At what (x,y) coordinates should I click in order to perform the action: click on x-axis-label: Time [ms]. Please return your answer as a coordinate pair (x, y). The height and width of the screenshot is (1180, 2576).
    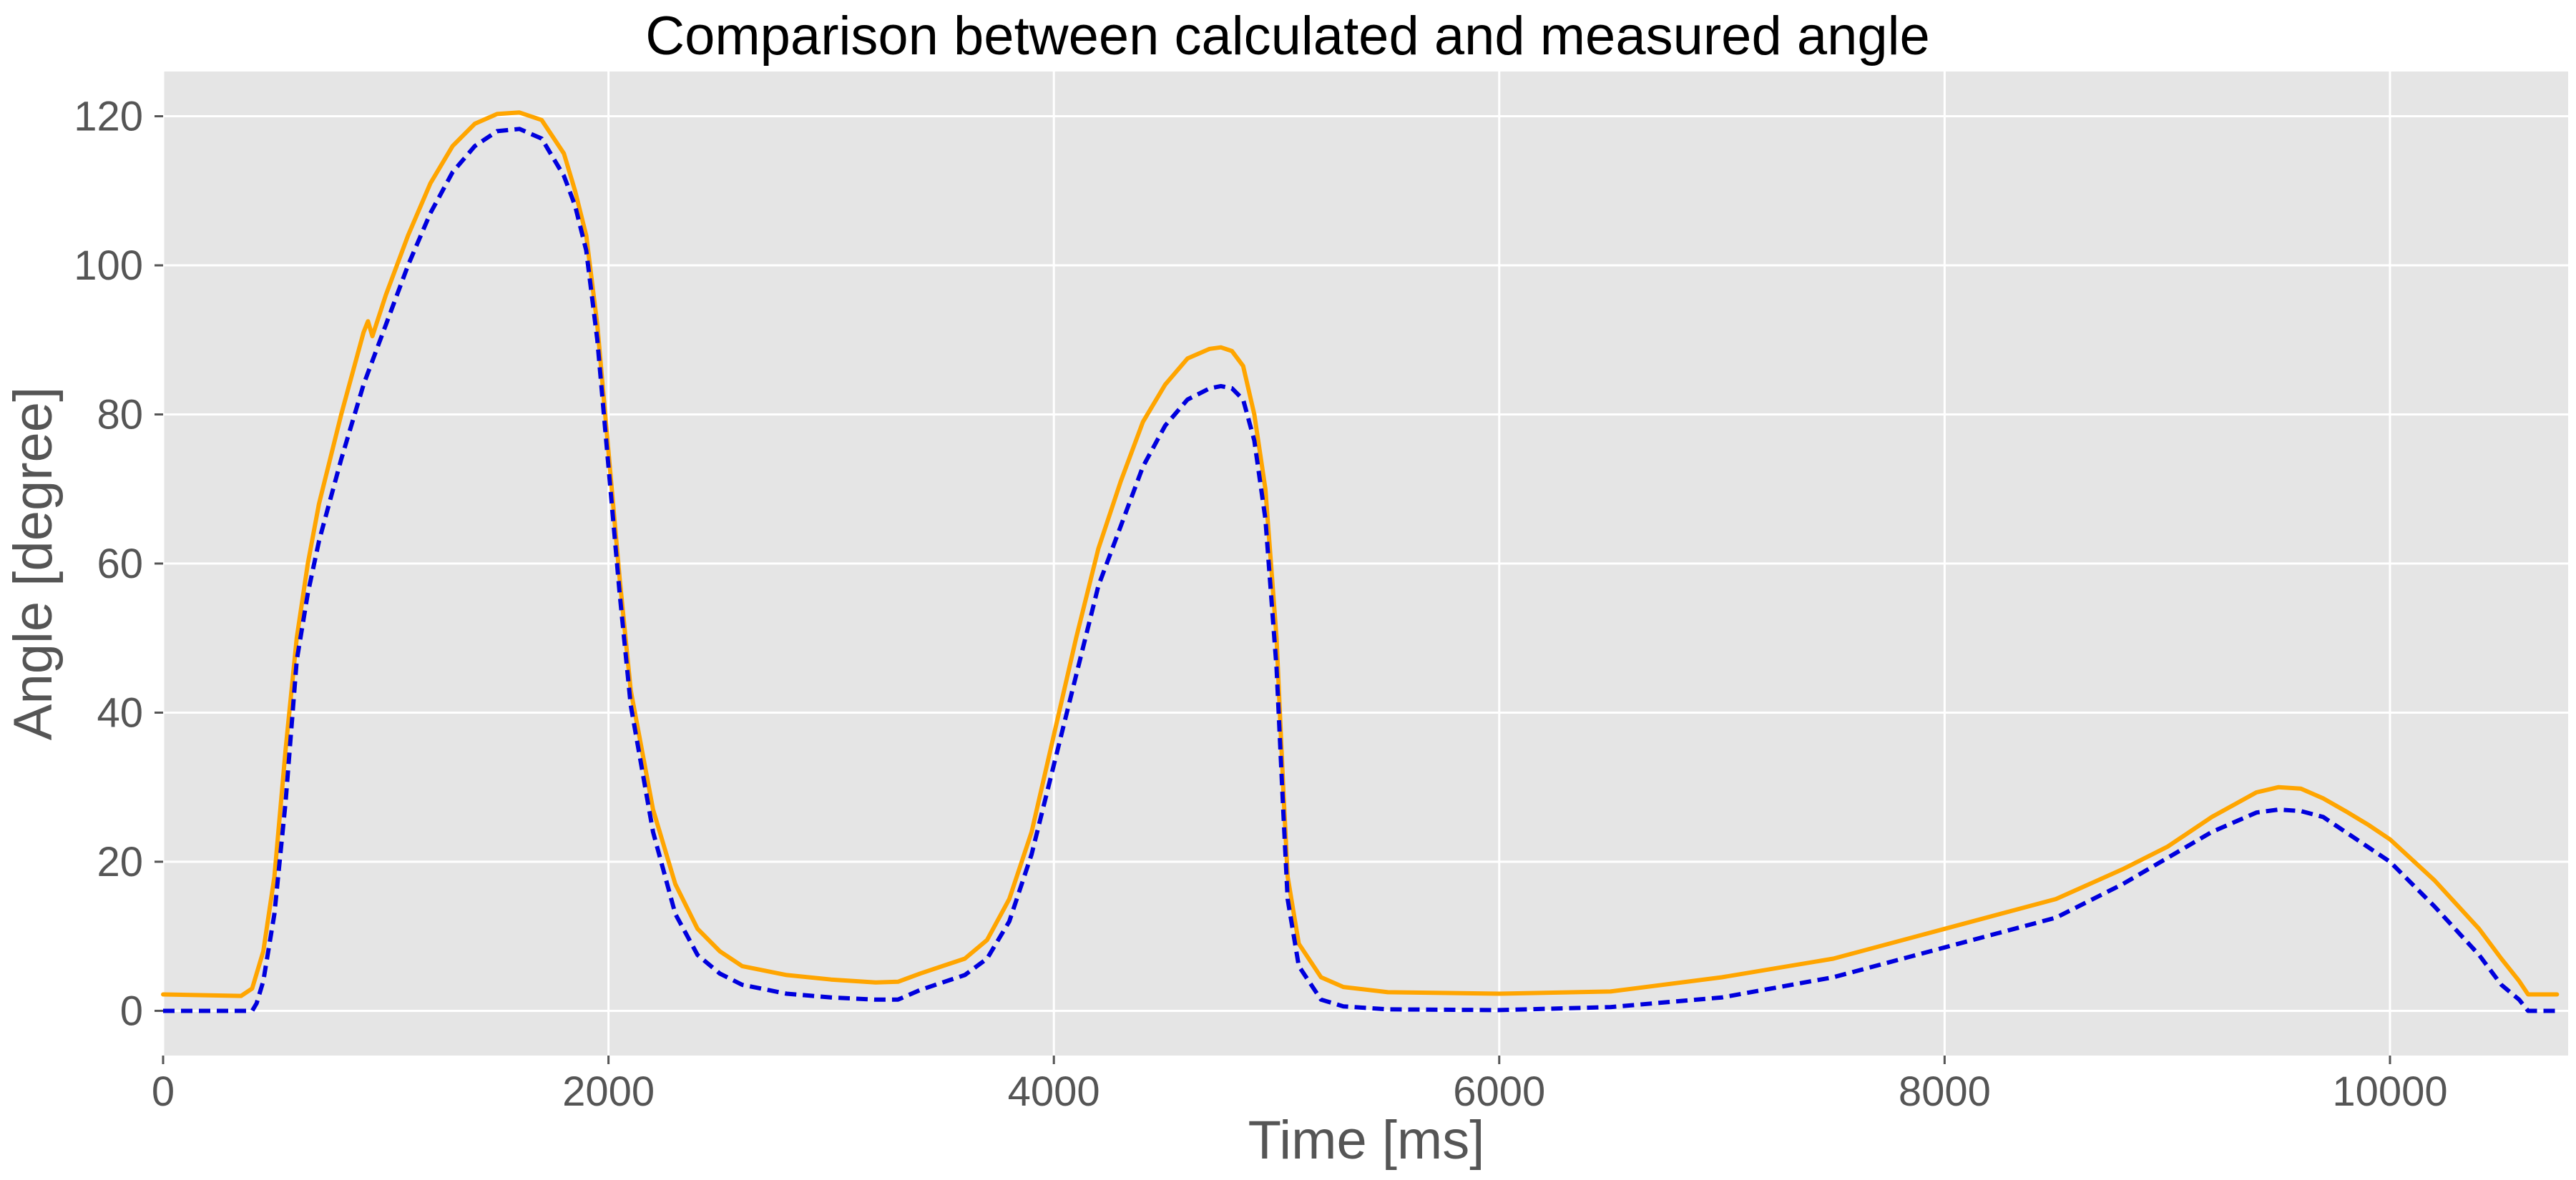
    Looking at the image, I should click on (1366, 1140).